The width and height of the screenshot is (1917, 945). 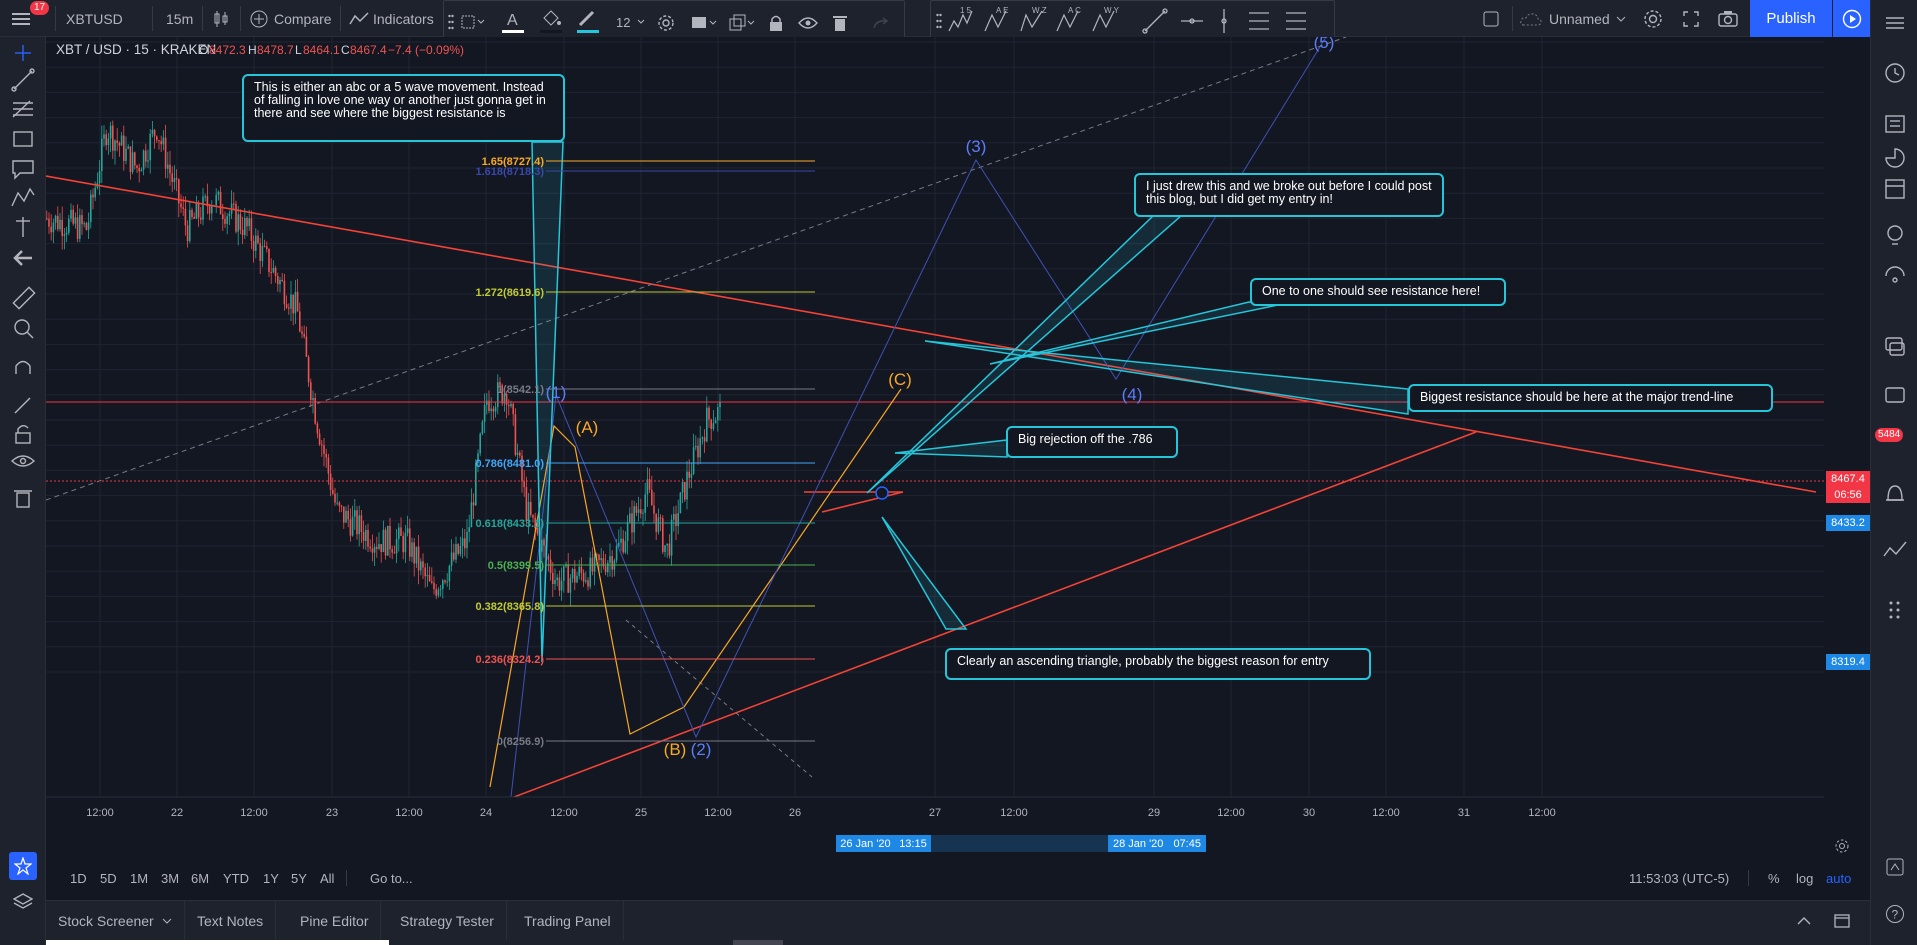 What do you see at coordinates (1378, 292) in the screenshot?
I see `callout-one-to-one: One to one should see resistance here!` at bounding box center [1378, 292].